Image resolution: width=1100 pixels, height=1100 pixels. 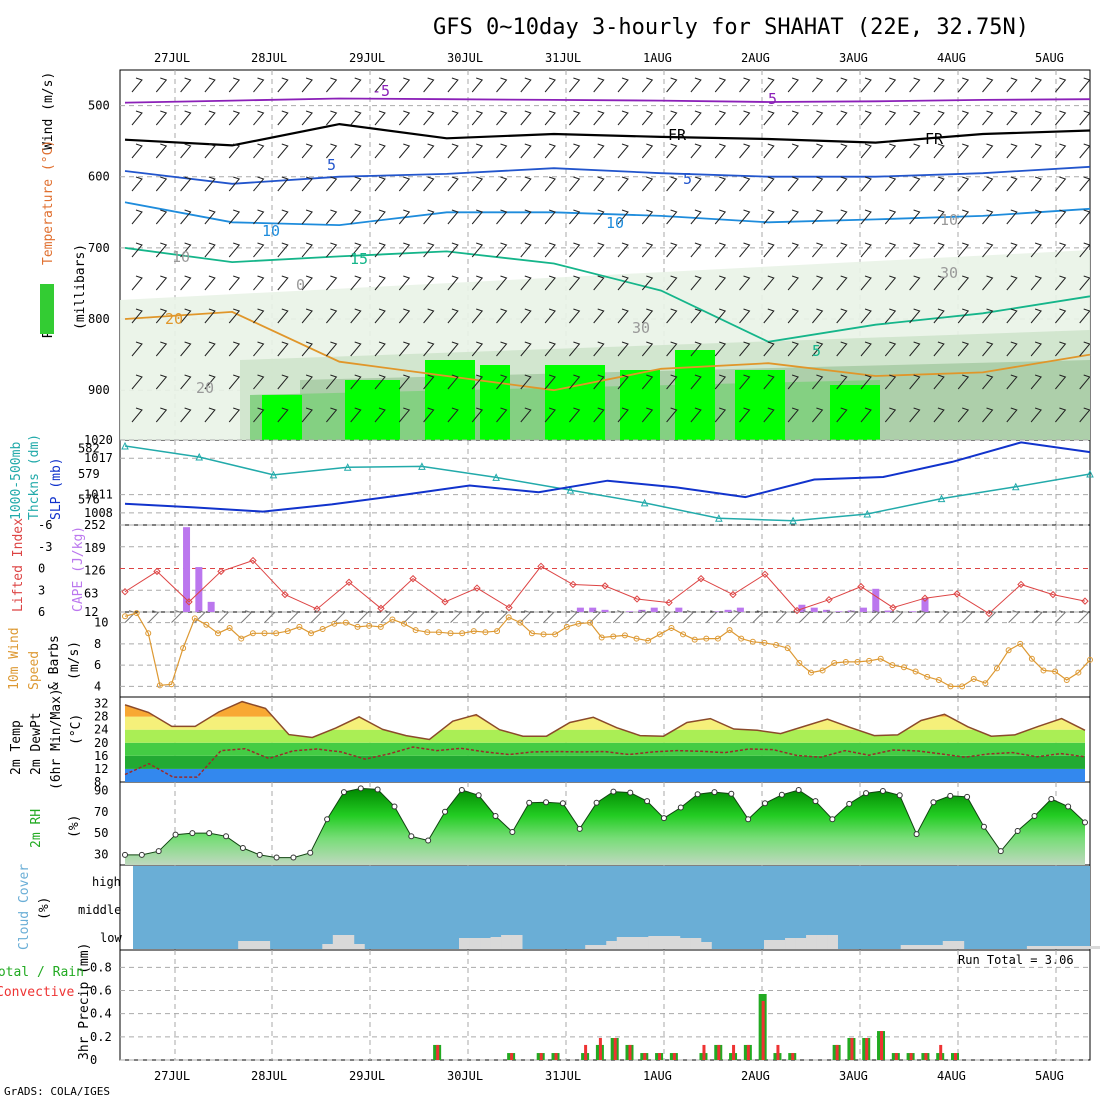 What do you see at coordinates (101, 991) in the screenshot?
I see `precip-tick-label: 0.6` at bounding box center [101, 991].